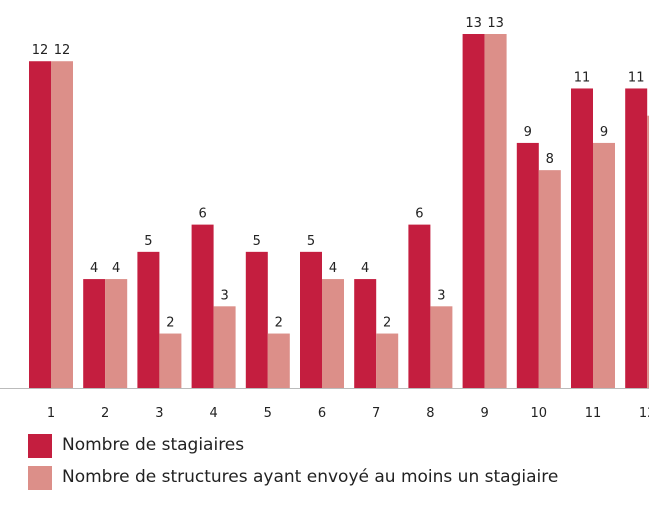 This screenshot has height=511, width=649. What do you see at coordinates (539, 413) in the screenshot?
I see `x-tick-label: 10` at bounding box center [539, 413].